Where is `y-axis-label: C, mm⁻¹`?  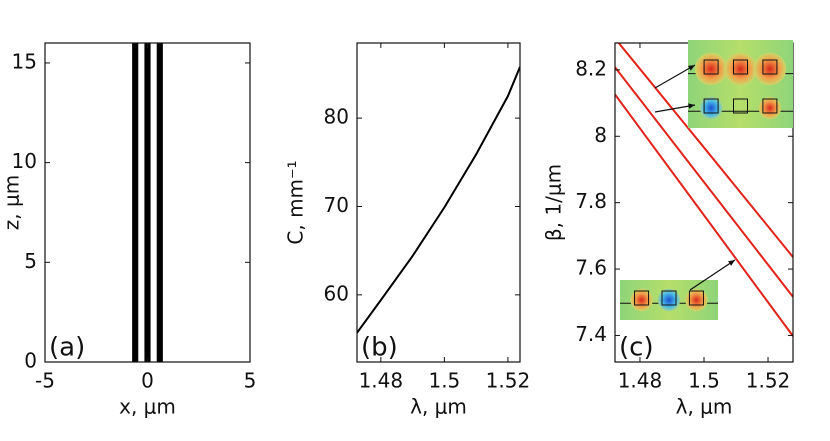 y-axis-label: C, mm⁻¹ is located at coordinates (296, 202).